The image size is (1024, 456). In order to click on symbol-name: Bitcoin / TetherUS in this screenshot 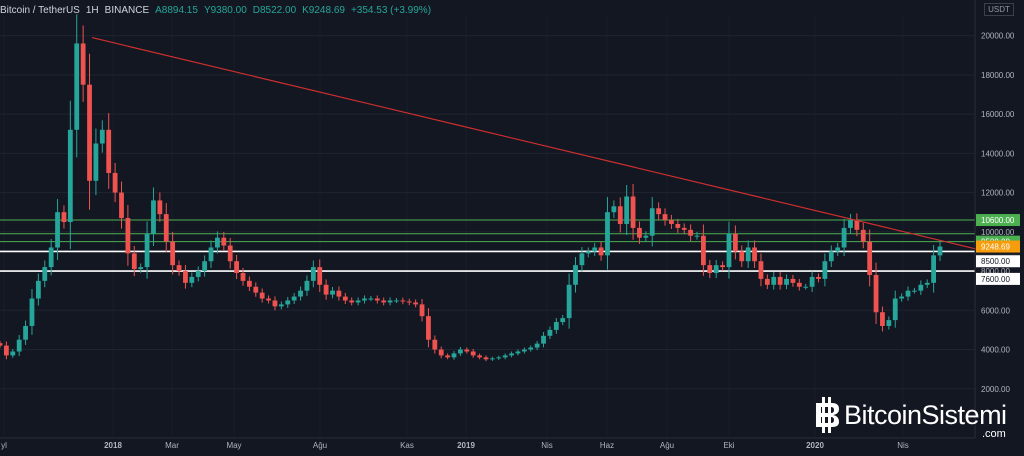, I will do `click(40, 10)`.